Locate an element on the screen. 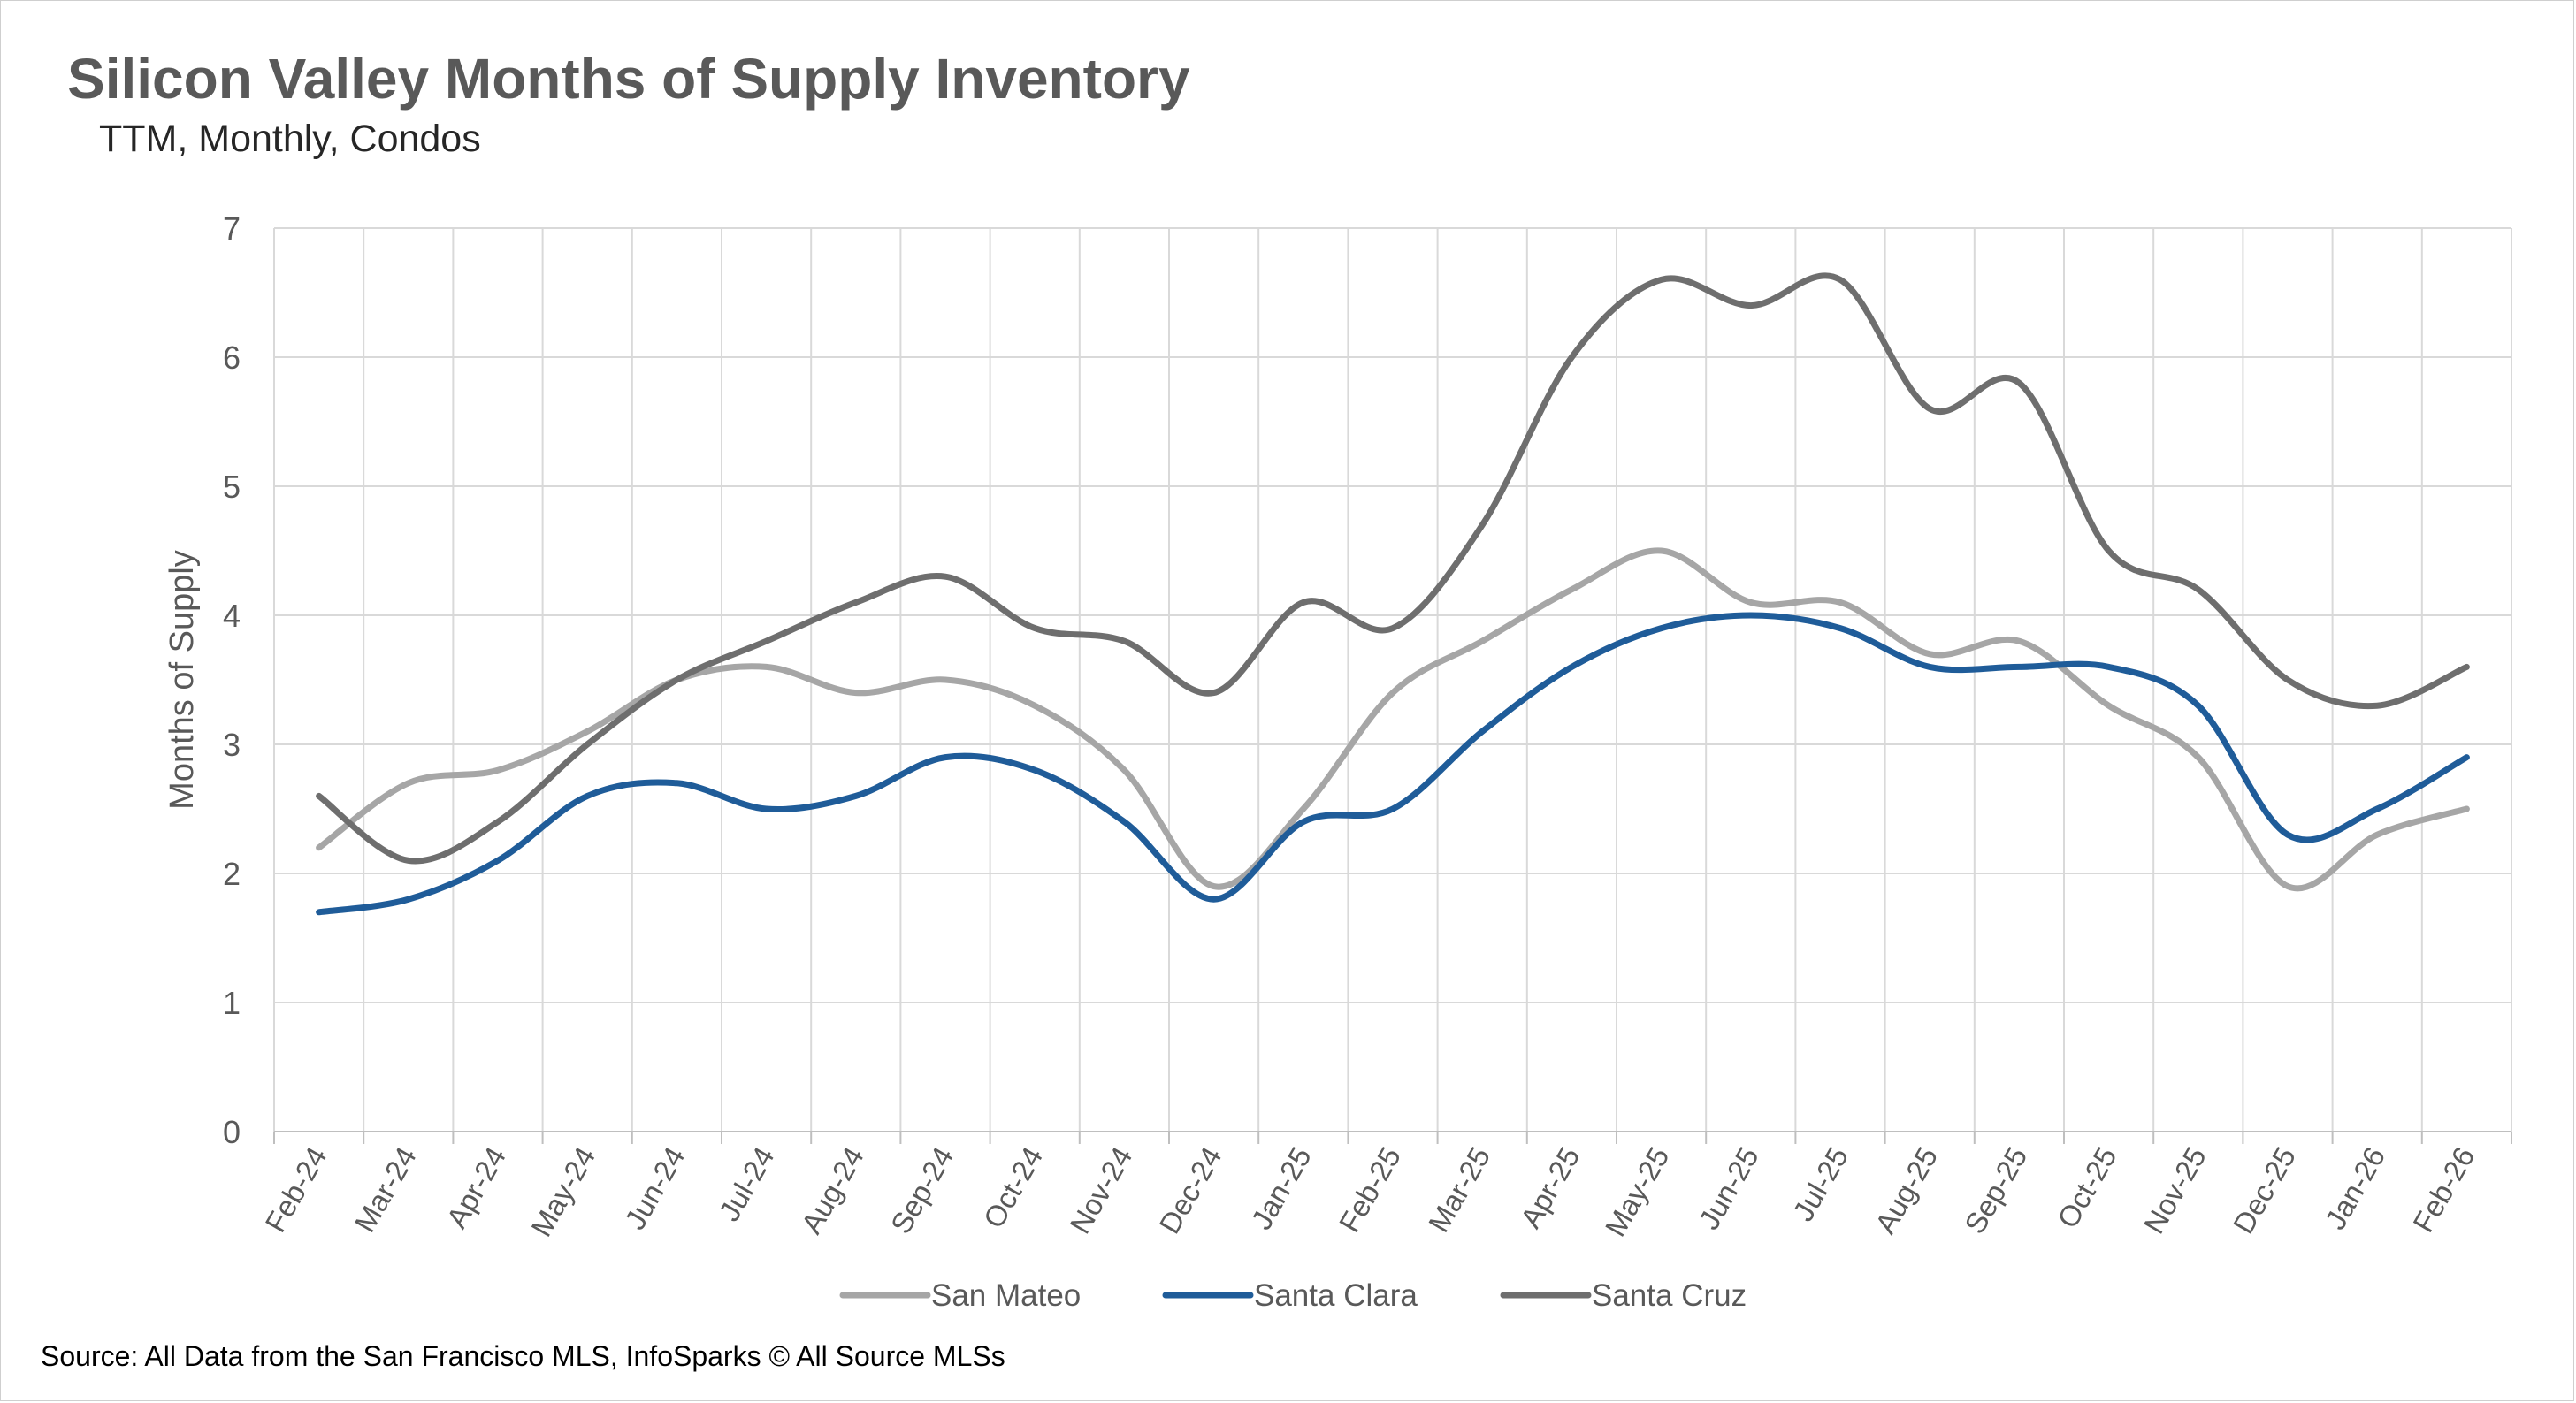 This screenshot has height=1403, width=2576. x-tick-label: Aug-25 is located at coordinates (1906, 1190).